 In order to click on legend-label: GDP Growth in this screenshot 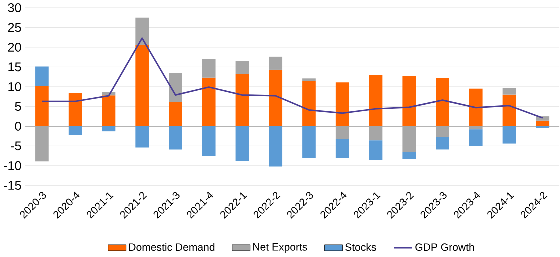, I will do `click(445, 247)`.